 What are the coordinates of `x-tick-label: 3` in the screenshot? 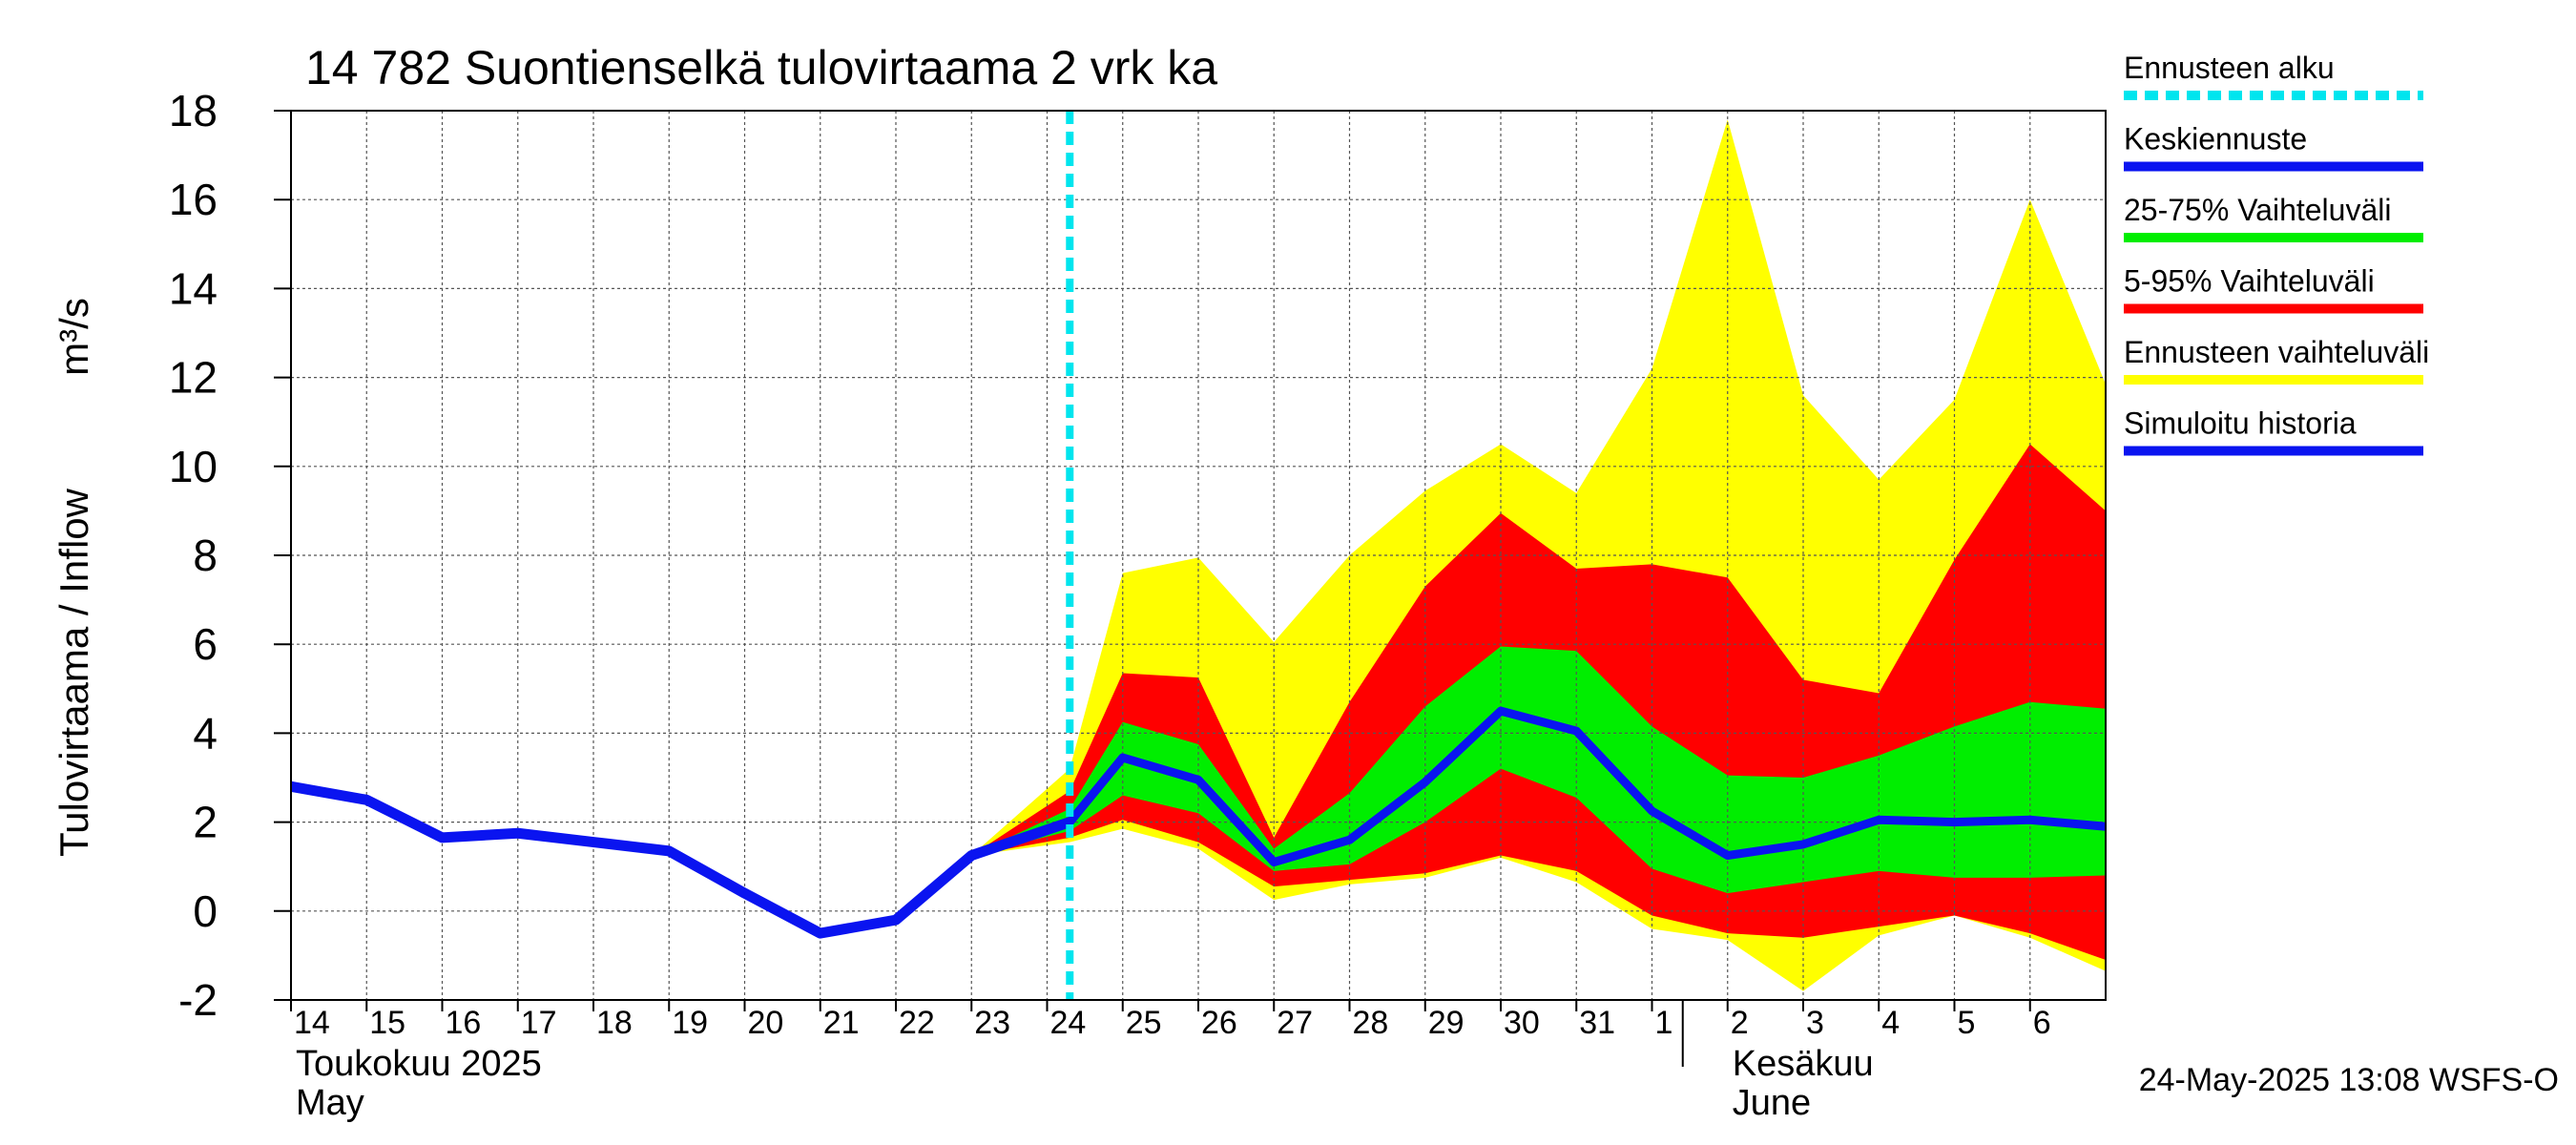 It's located at (1815, 1023).